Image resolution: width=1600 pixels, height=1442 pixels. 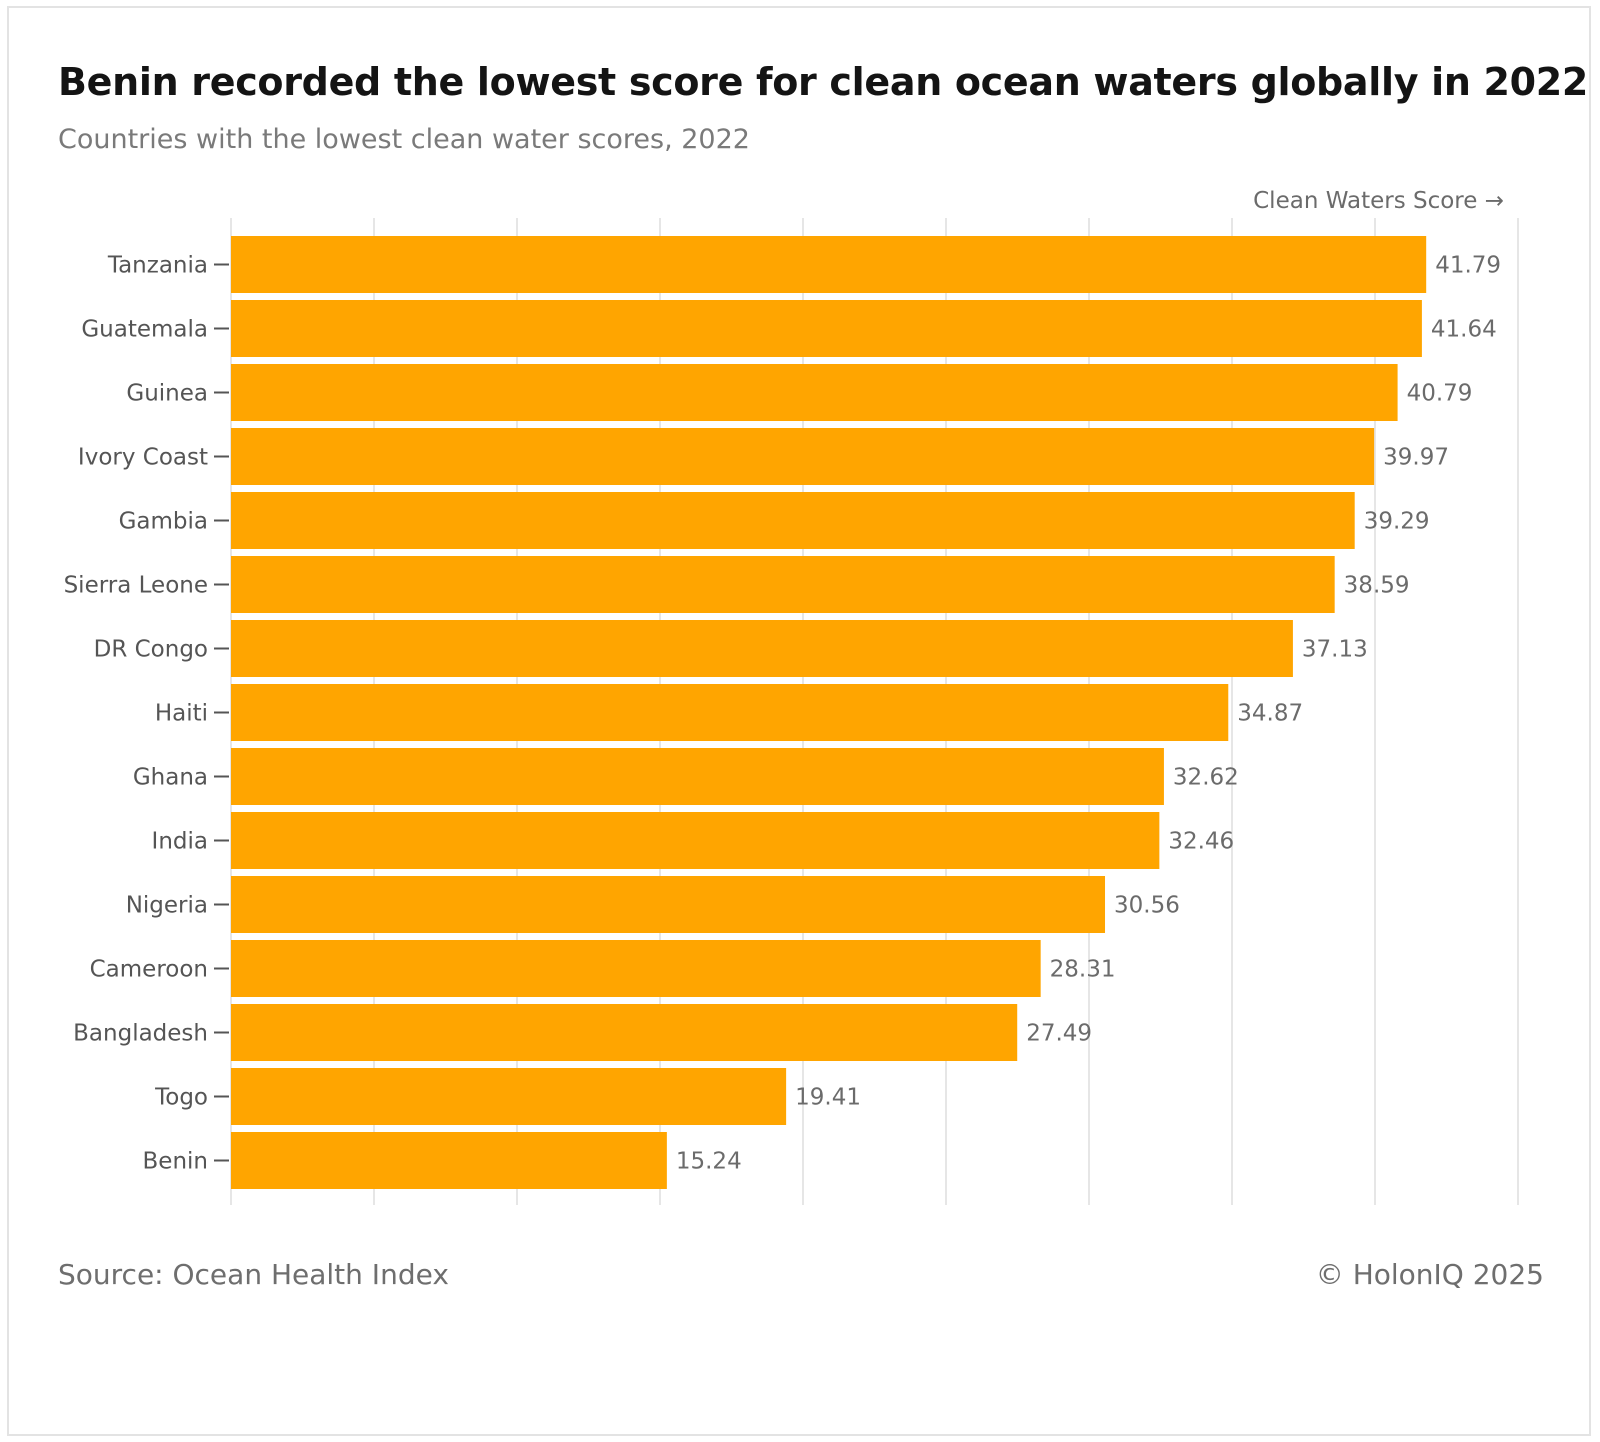 I want to click on y-tick-label: Ivory Coast, so click(x=143, y=458).